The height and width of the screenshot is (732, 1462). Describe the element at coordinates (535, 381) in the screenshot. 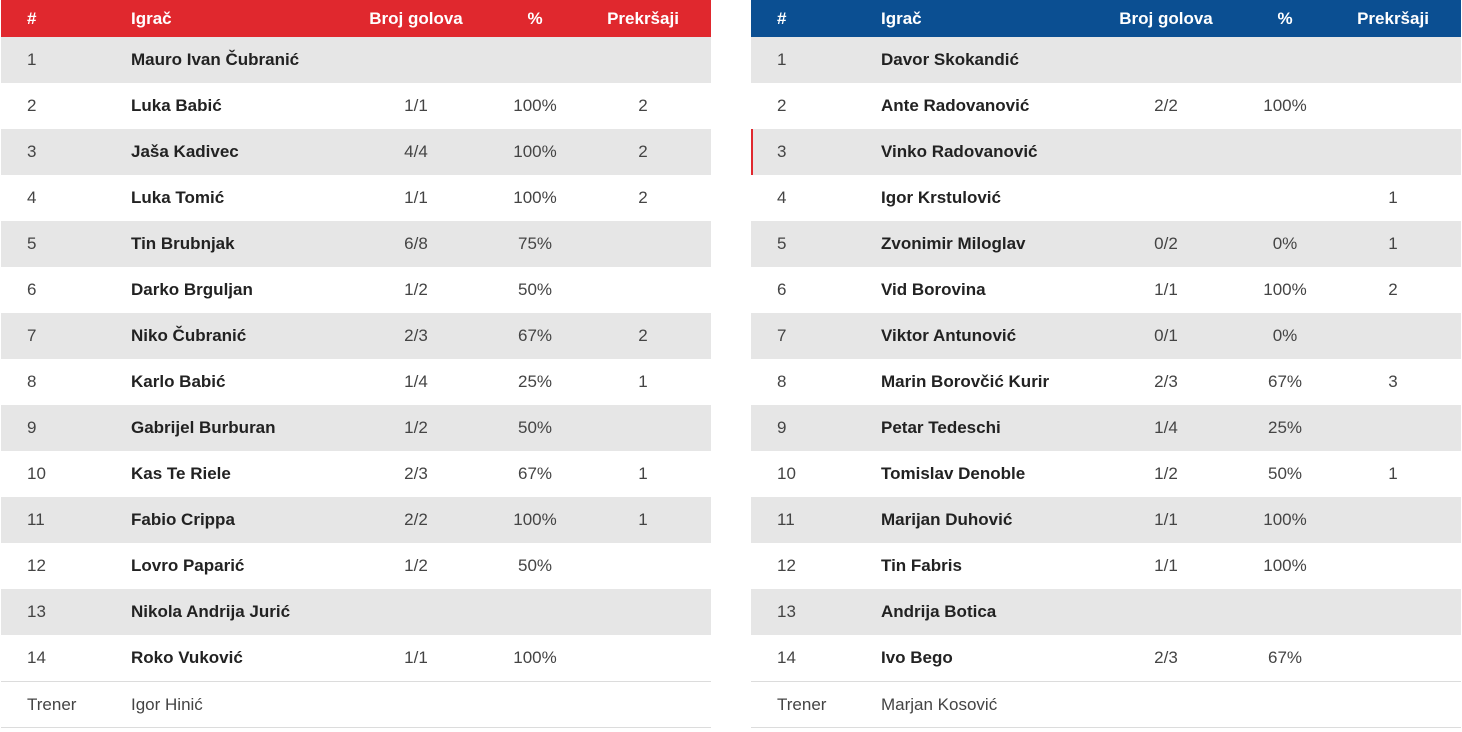

I see `player-percent: 25%` at that location.